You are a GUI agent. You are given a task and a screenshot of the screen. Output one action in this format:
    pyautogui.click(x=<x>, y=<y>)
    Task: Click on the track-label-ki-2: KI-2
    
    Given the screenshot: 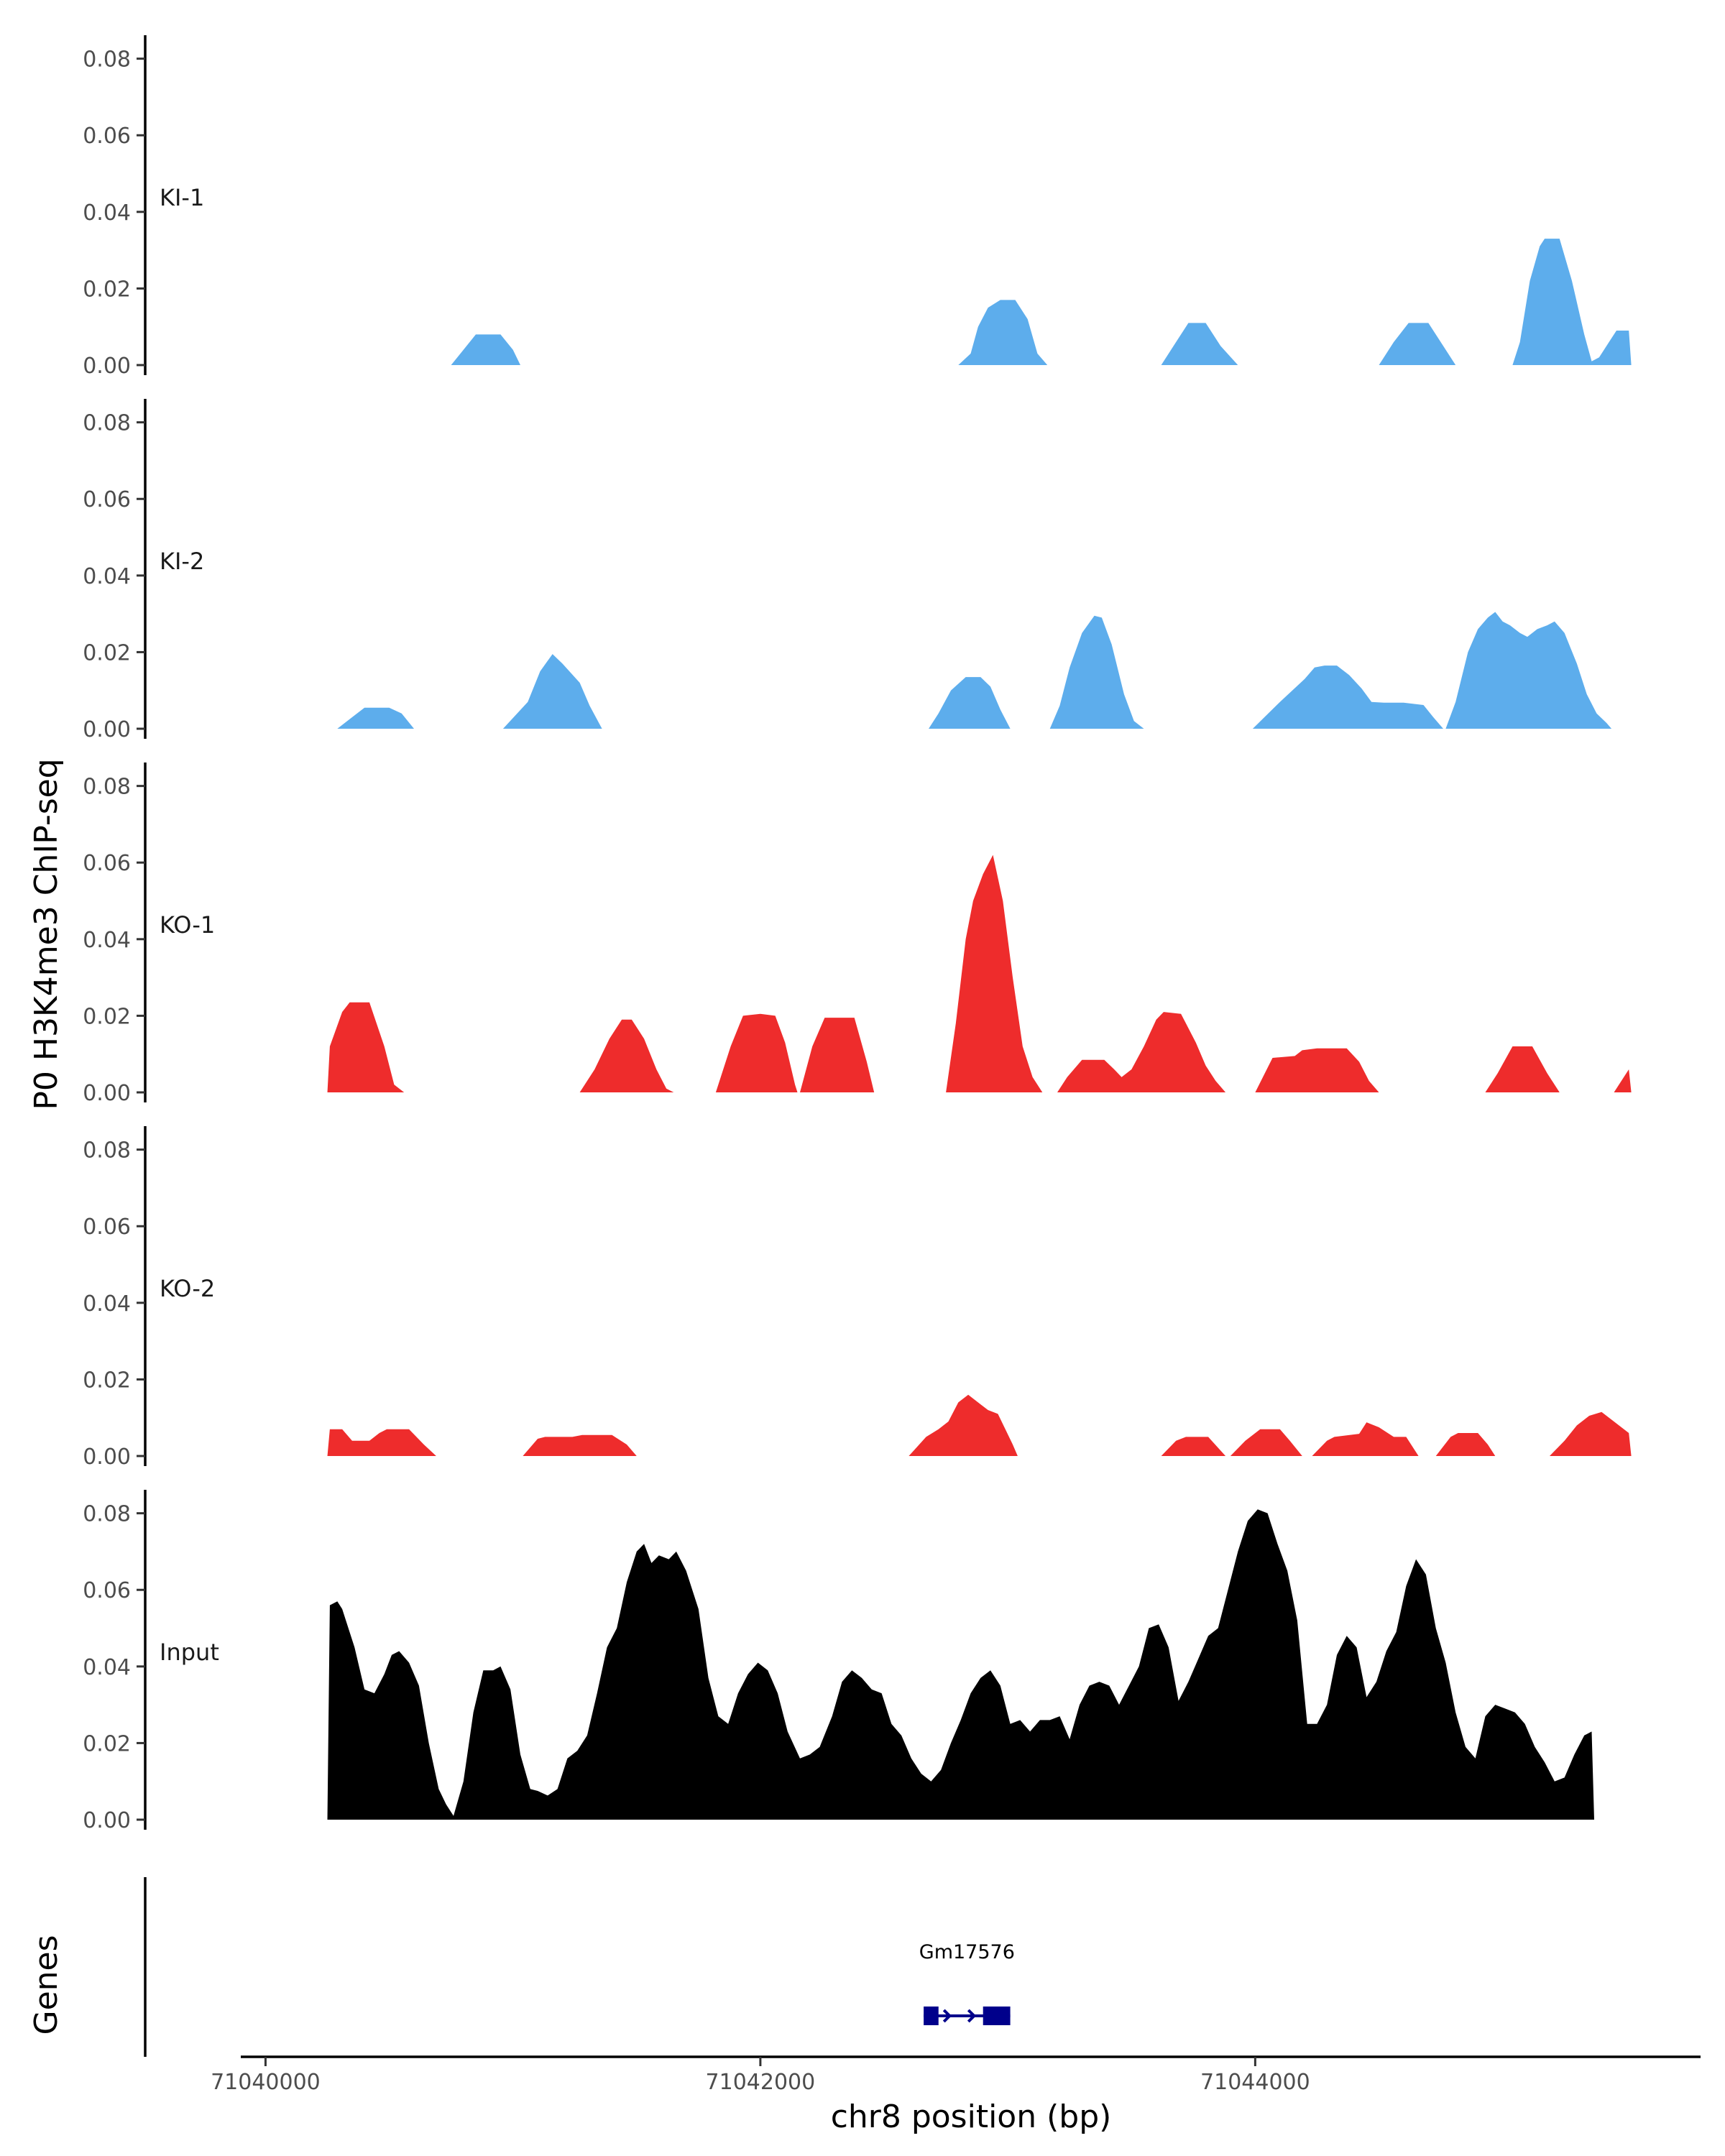 What is the action you would take?
    pyautogui.click(x=182, y=561)
    